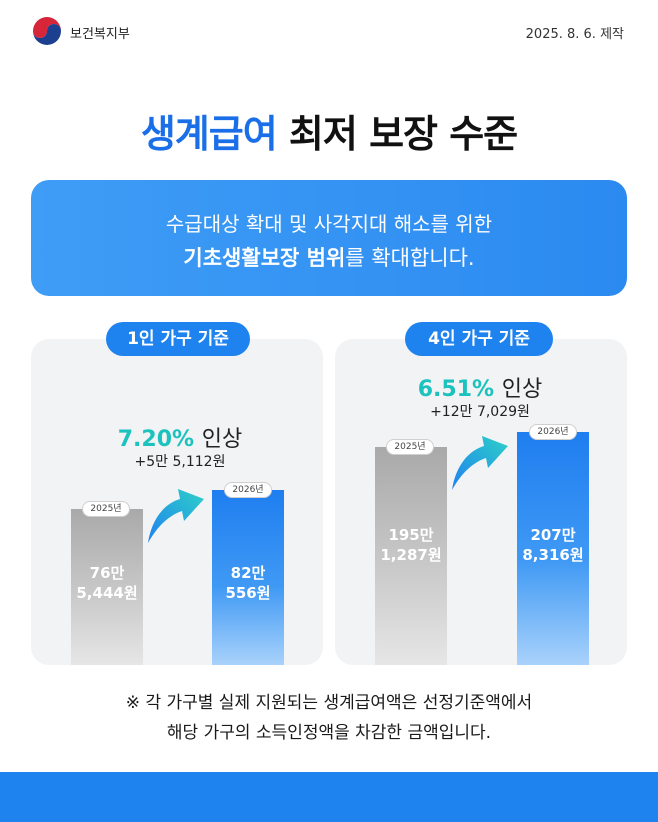 The height and width of the screenshot is (822, 658). What do you see at coordinates (329, 733) in the screenshot?
I see `footnote-line-2: 해당 가구의 소득인정액을 차감한 금액입니다.` at bounding box center [329, 733].